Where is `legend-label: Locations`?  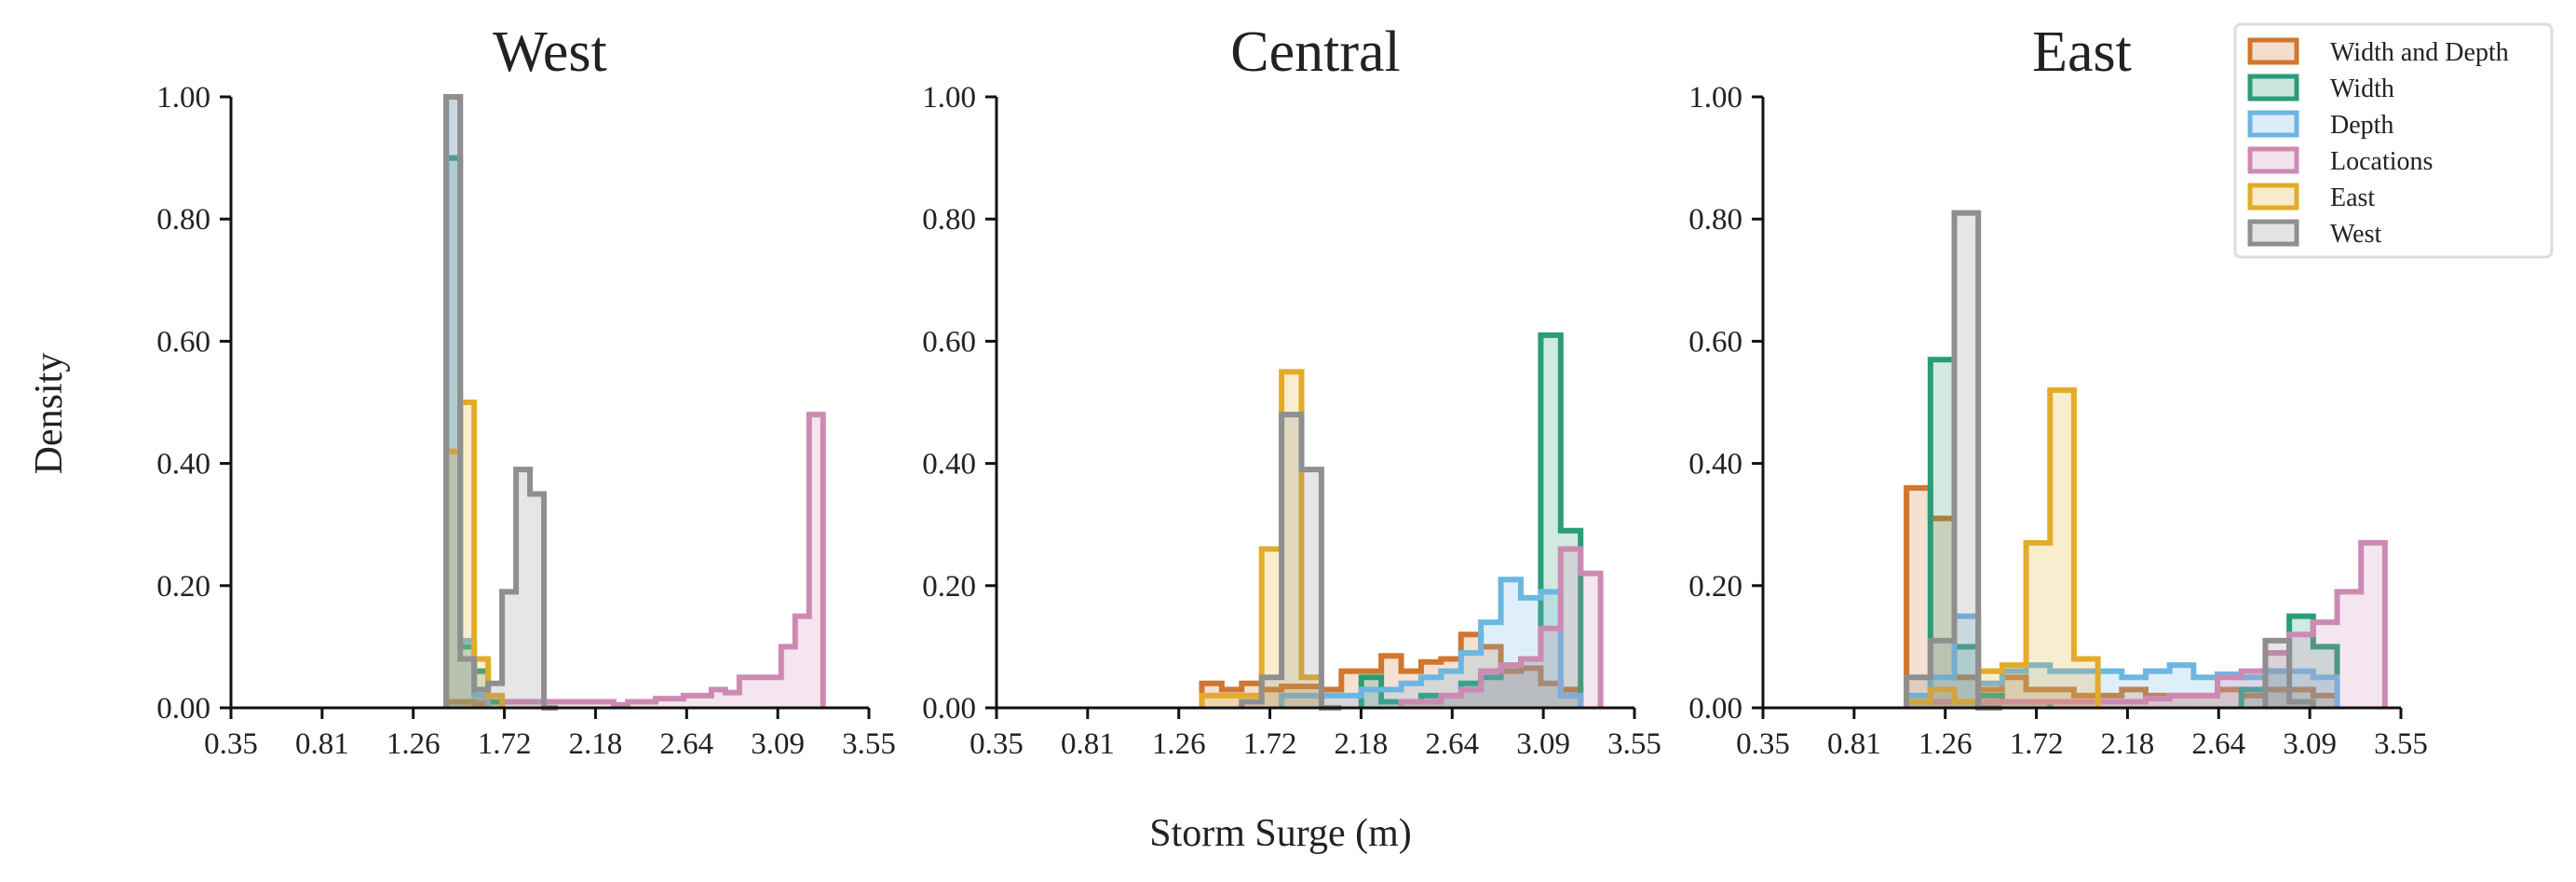 legend-label: Locations is located at coordinates (2381, 161).